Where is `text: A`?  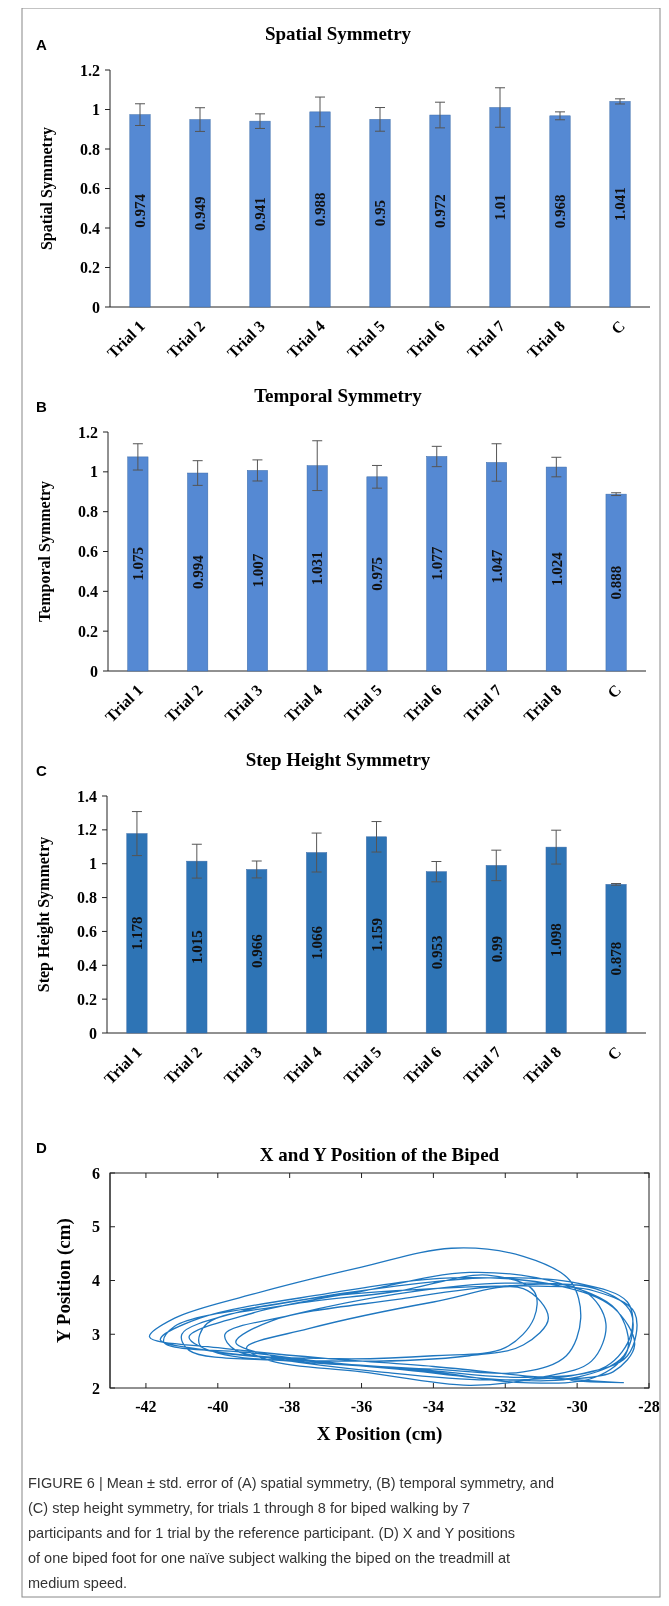
text: A is located at coordinates (41, 44).